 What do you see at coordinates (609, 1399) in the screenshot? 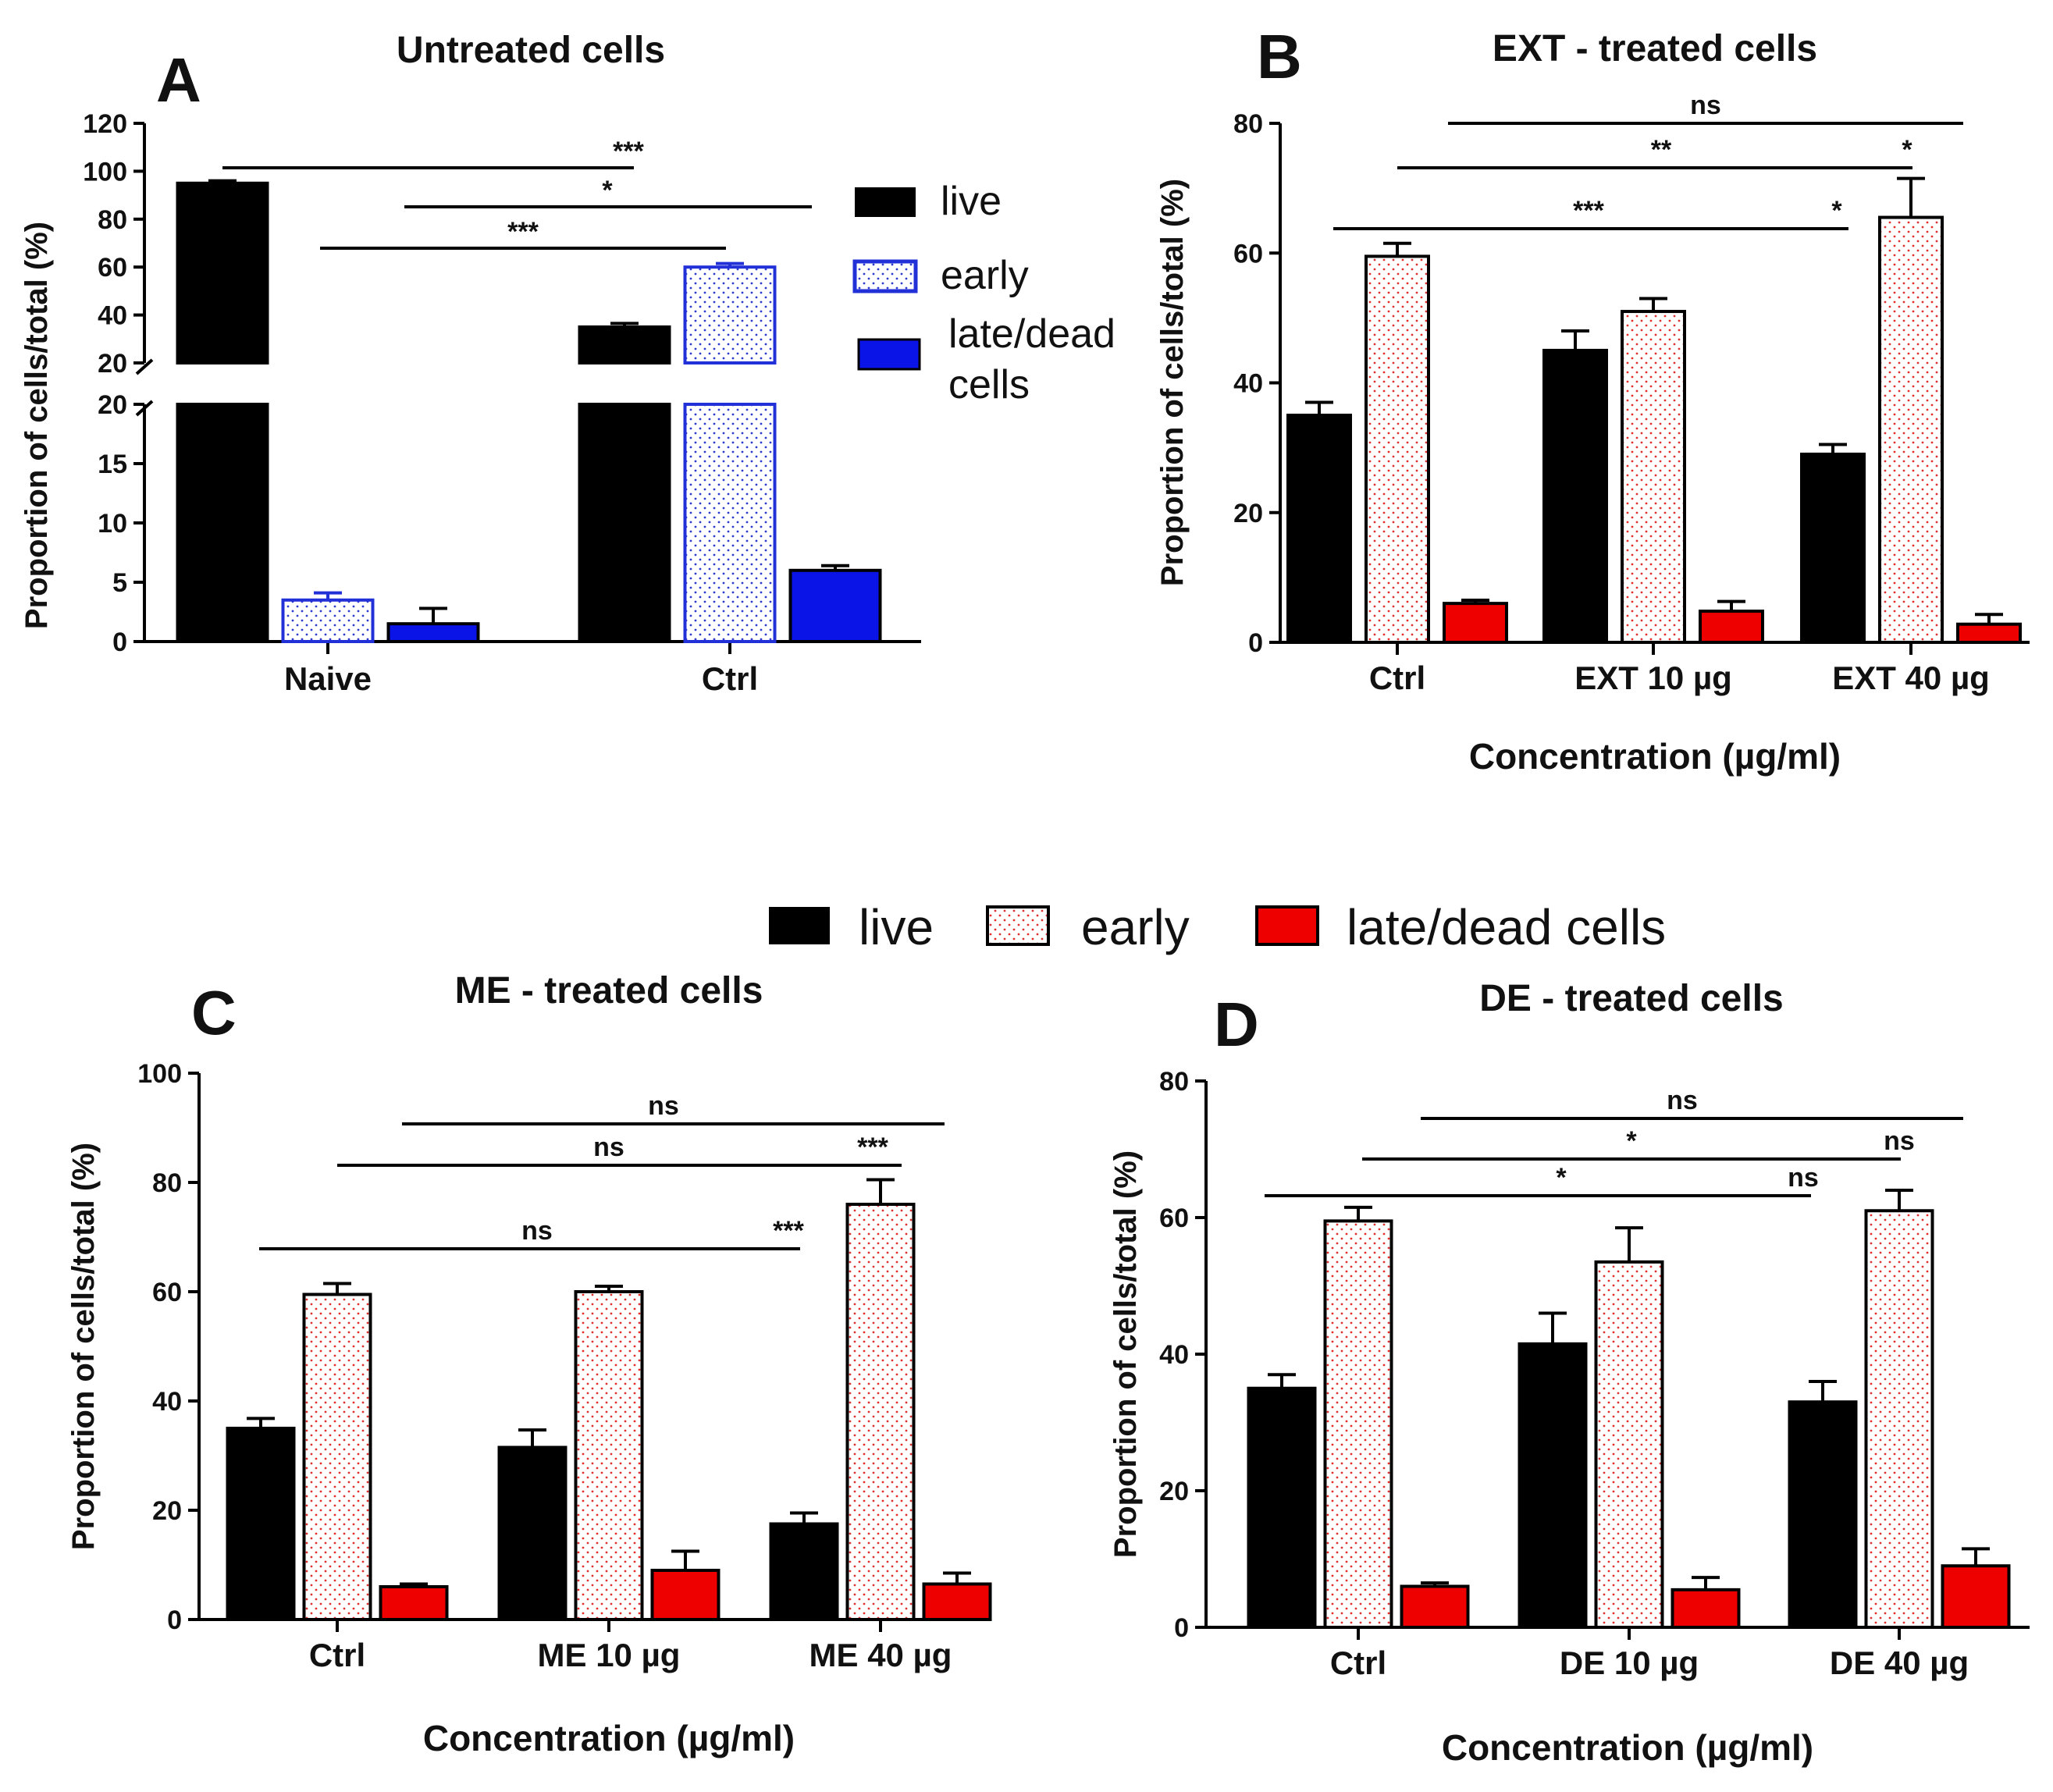
I see `bars-c` at bounding box center [609, 1399].